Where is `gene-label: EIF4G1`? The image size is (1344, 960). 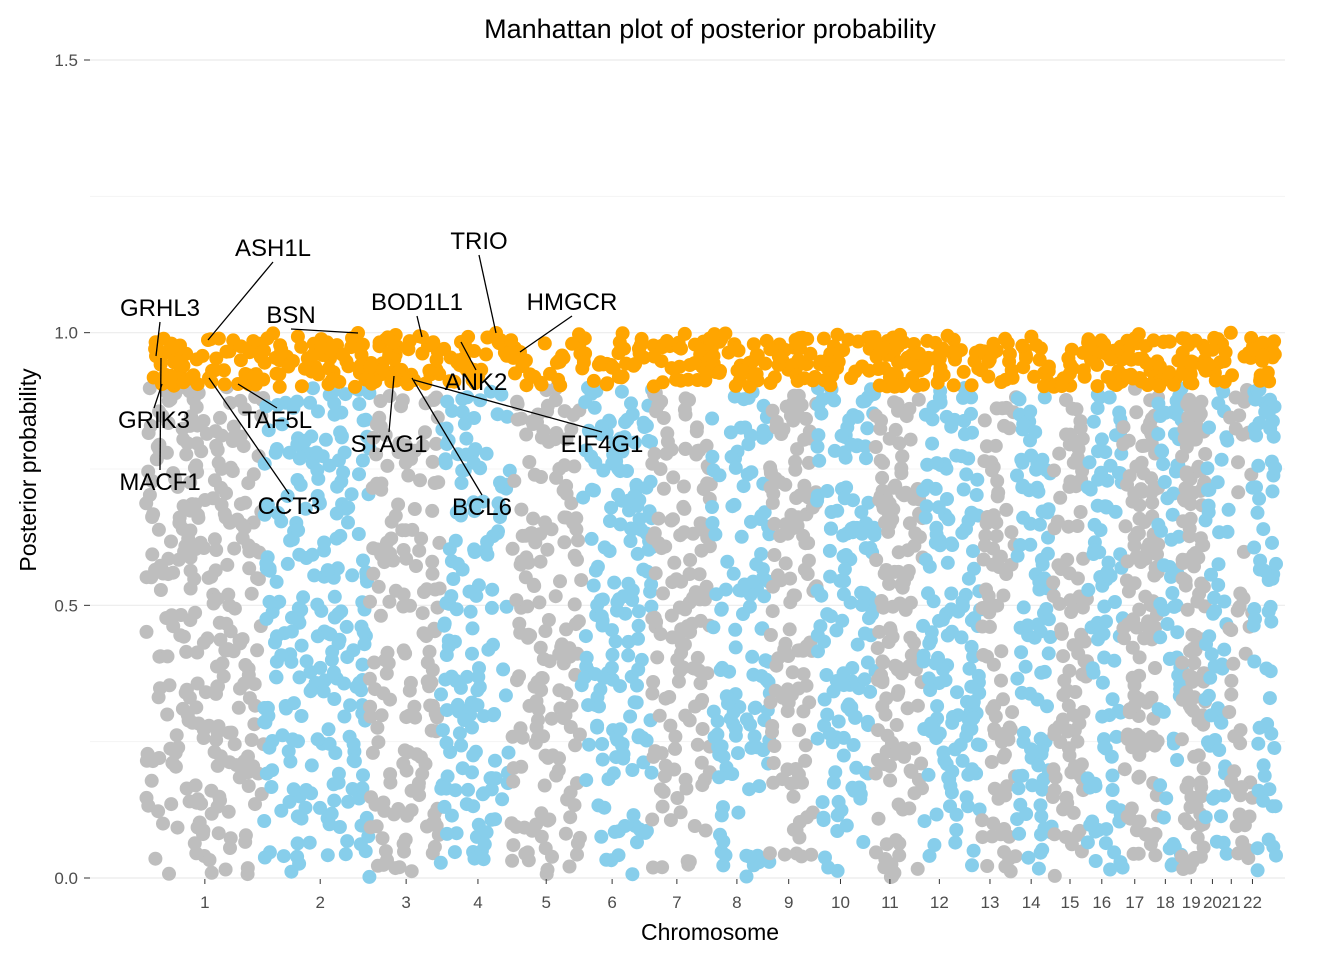
gene-label: EIF4G1 is located at coordinates (602, 444).